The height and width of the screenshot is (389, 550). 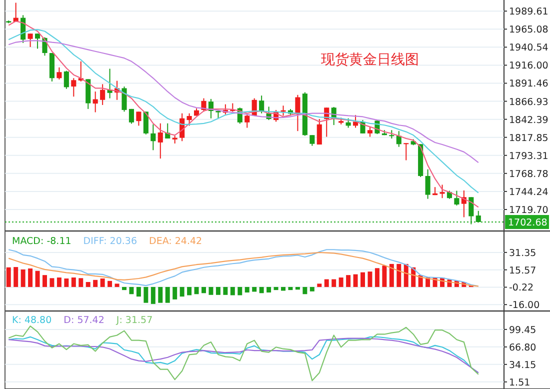 What do you see at coordinates (522, 270) in the screenshot?
I see `y-tick-label: 15.57` at bounding box center [522, 270].